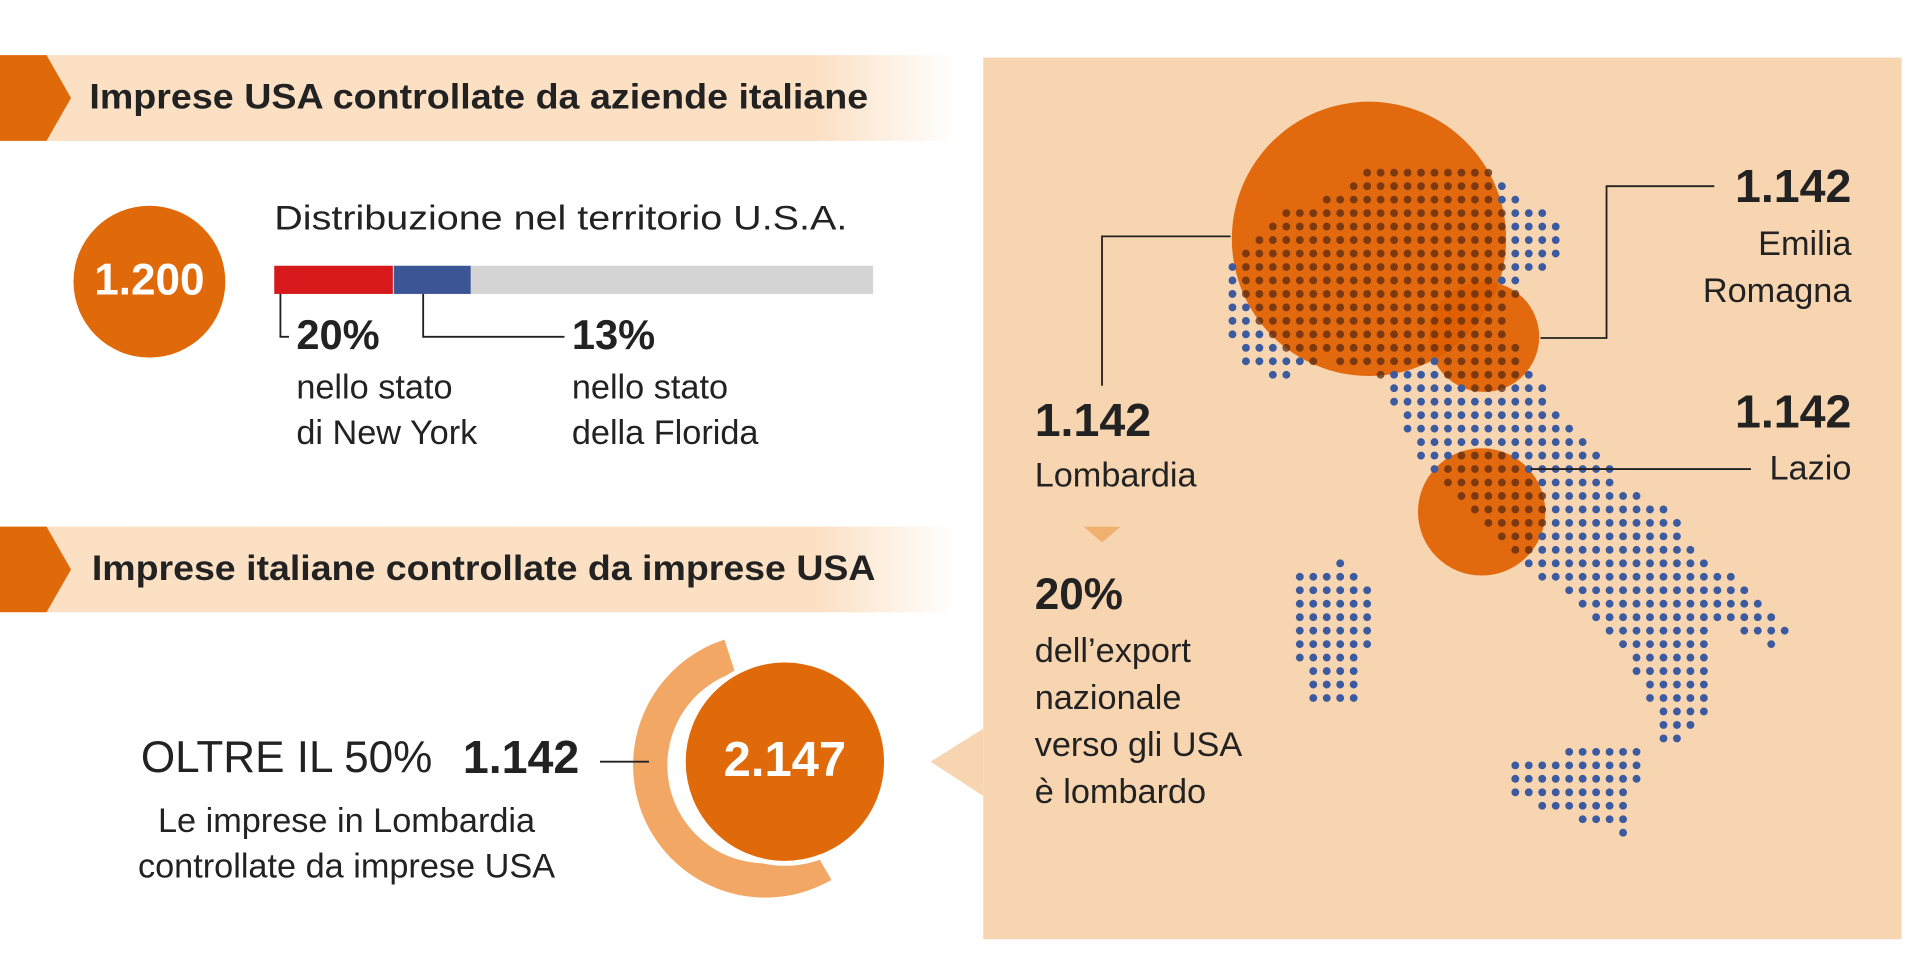 This screenshot has width=1920, height=965. Describe the element at coordinates (1079, 594) in the screenshot. I see `export-value: 20%` at that location.